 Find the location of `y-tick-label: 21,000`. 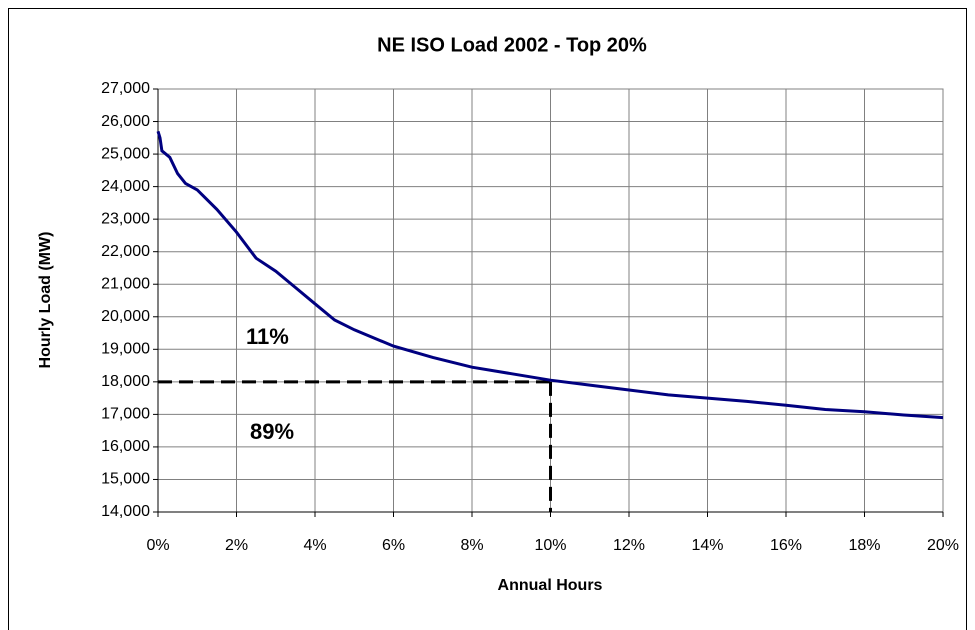

y-tick-label: 21,000 is located at coordinates (125, 283).